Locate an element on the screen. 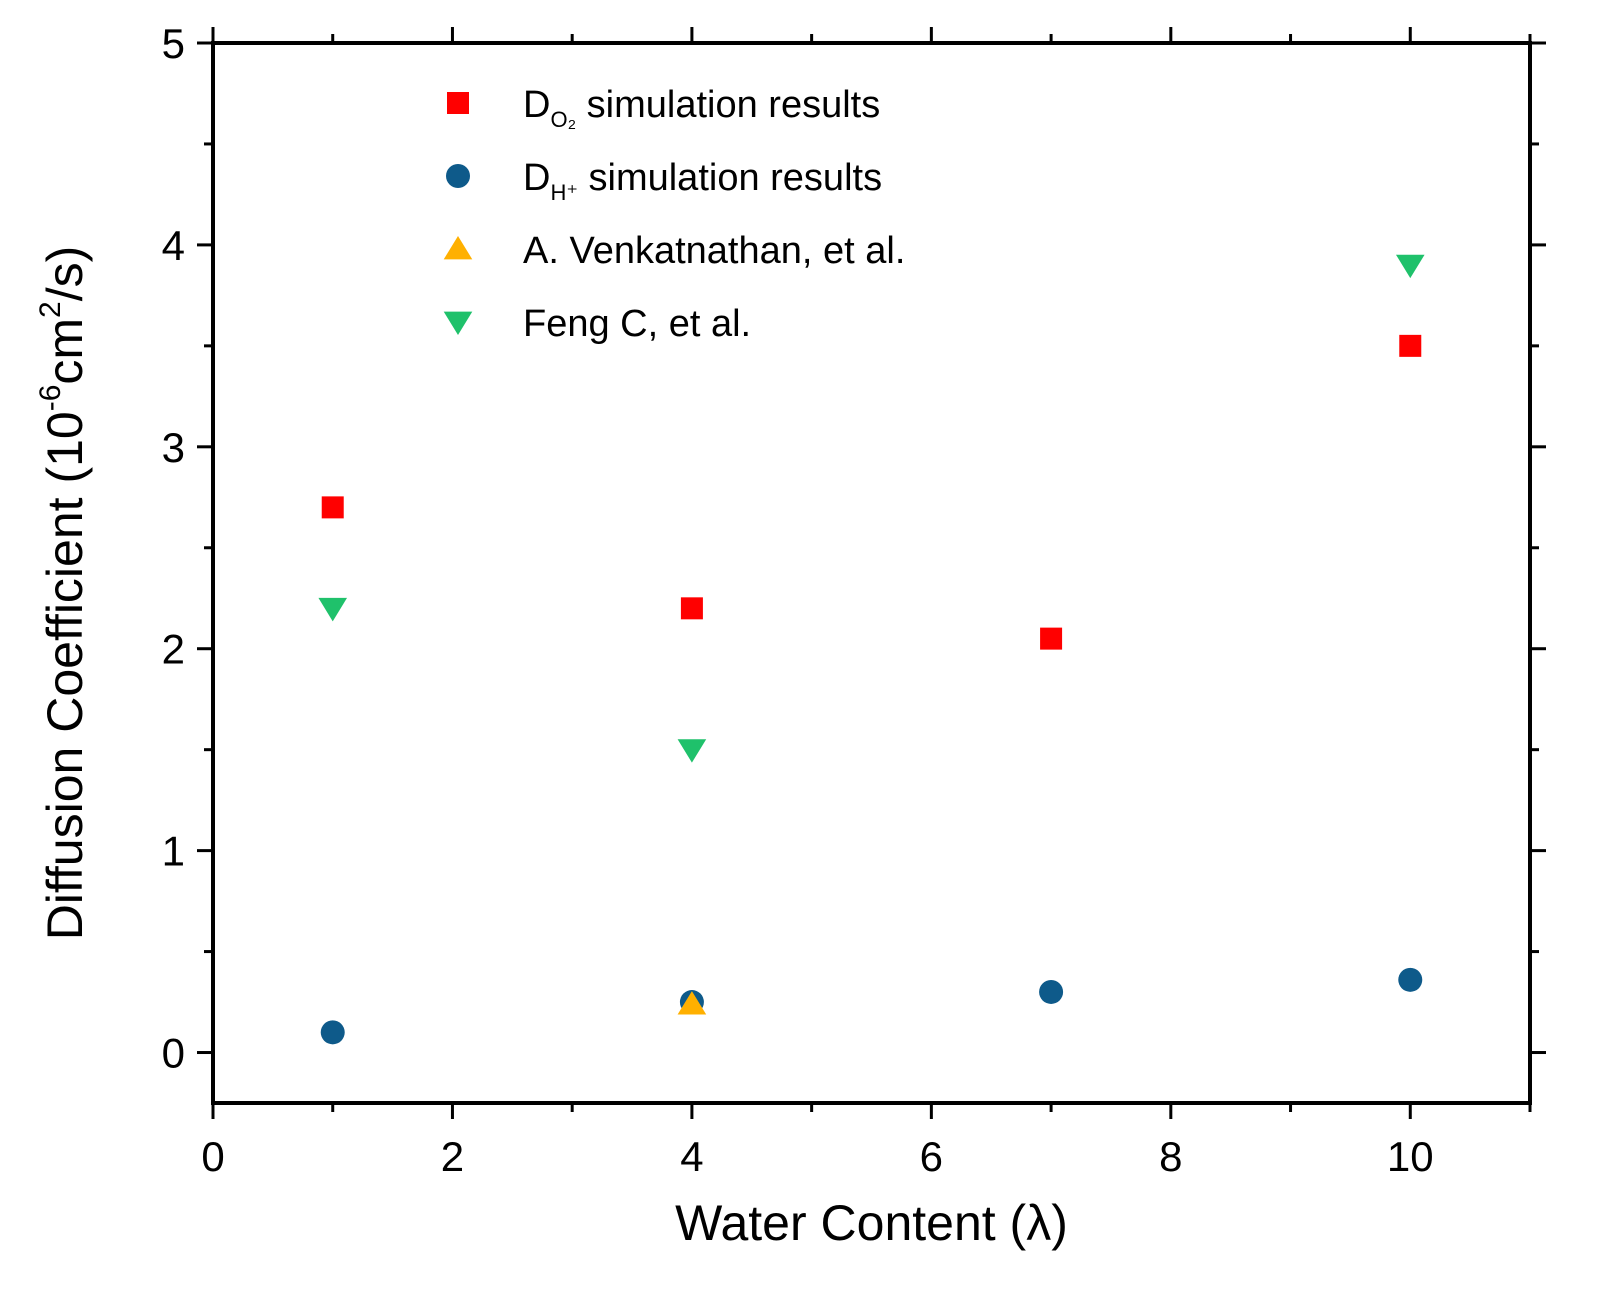 The width and height of the screenshot is (1612, 1304). legend-label: DO₂ simulation results is located at coordinates (701, 108).